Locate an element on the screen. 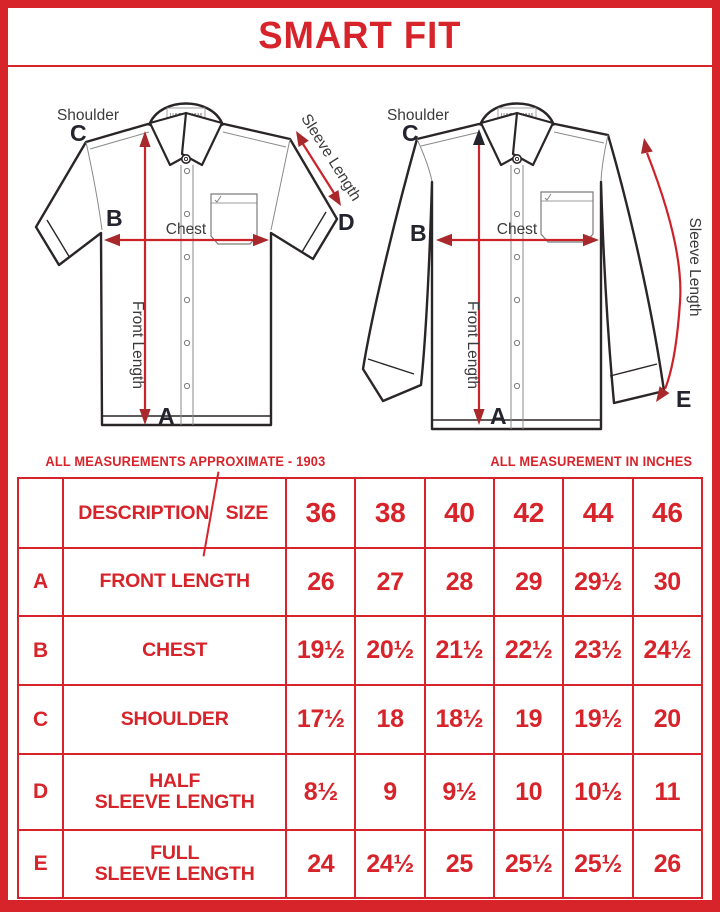 Image resolution: width=720 pixels, height=912 pixels. value-cell: 9½ is located at coordinates (459, 792).